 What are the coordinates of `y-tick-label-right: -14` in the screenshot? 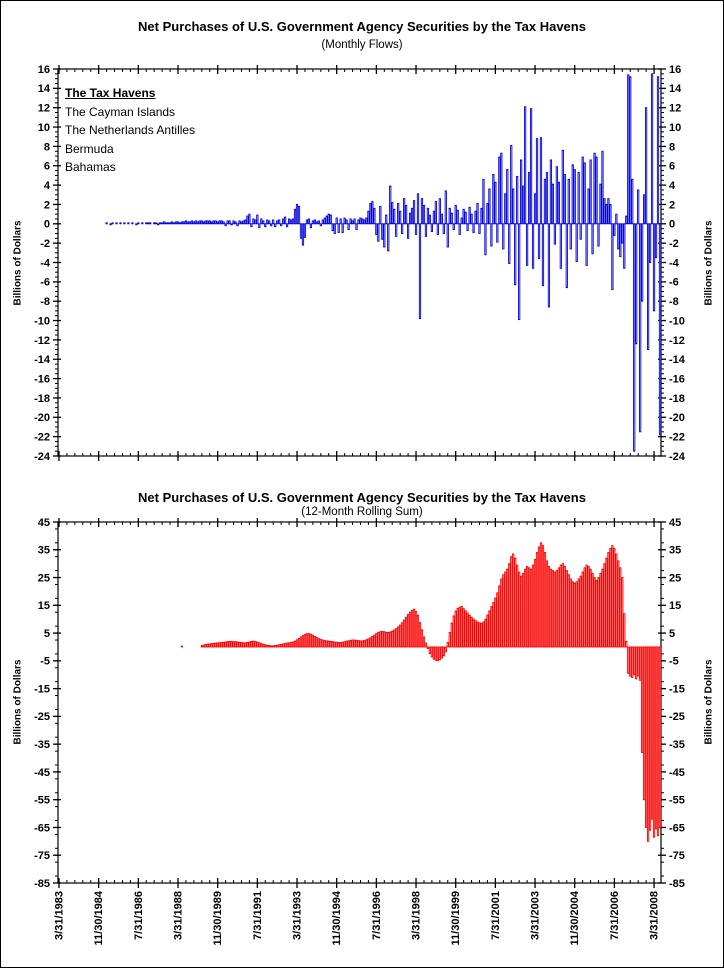 It's located at (677, 360).